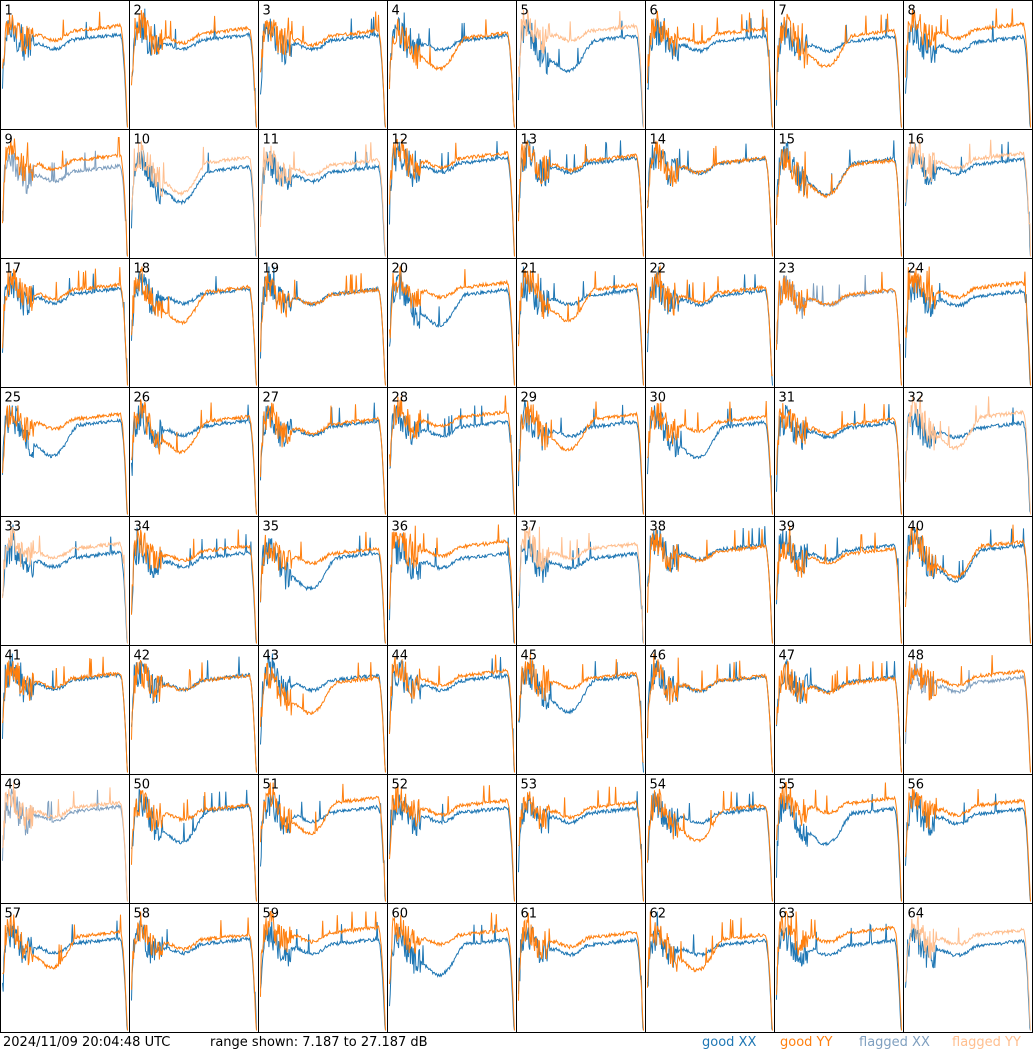 This screenshot has height=1053, width=1033. What do you see at coordinates (729, 1042) in the screenshot?
I see `legend-good-xx: good XX` at bounding box center [729, 1042].